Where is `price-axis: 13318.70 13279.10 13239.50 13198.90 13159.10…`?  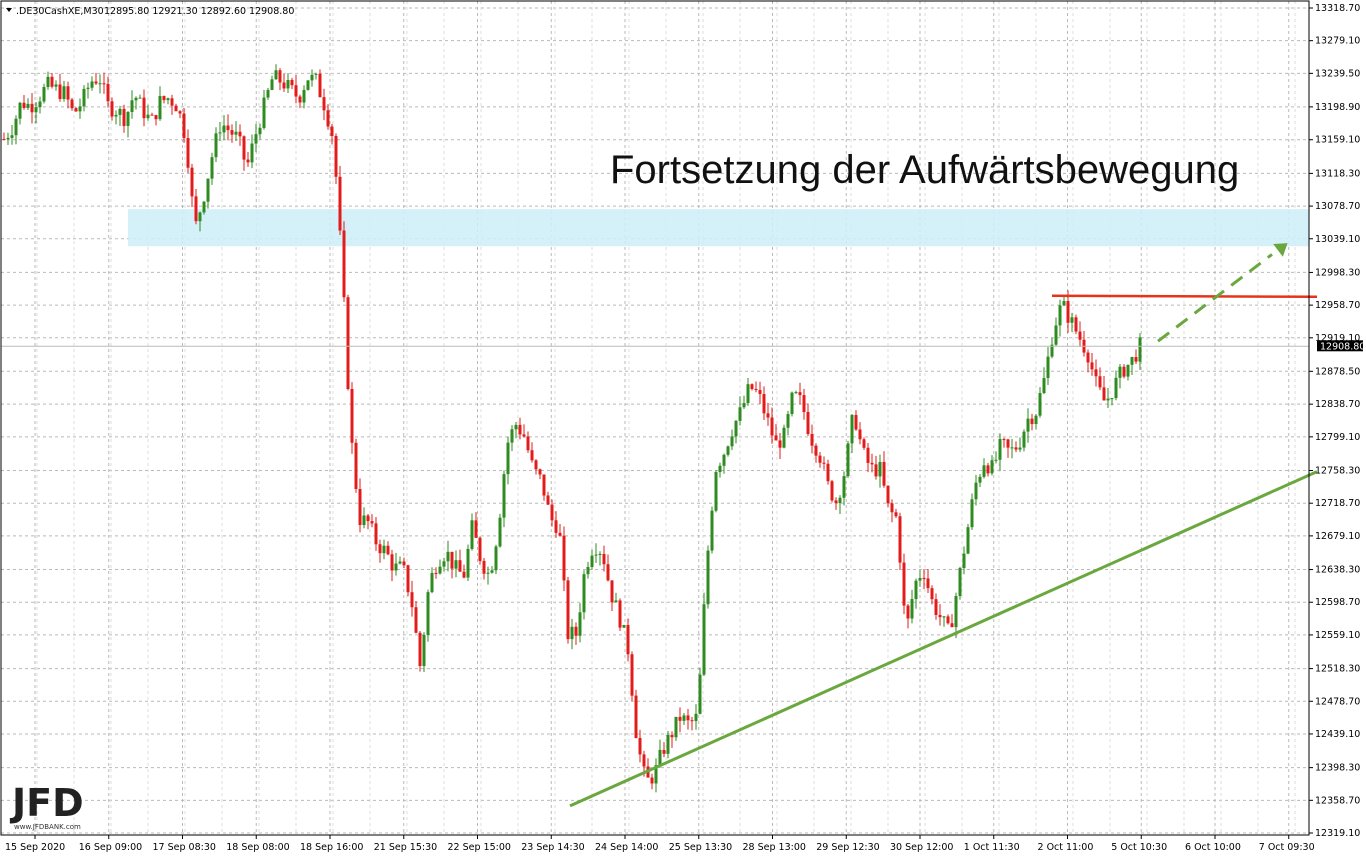 price-axis: 13318.70 13279.10 13239.50 13198.90 13159.10… is located at coordinates (1334, 421).